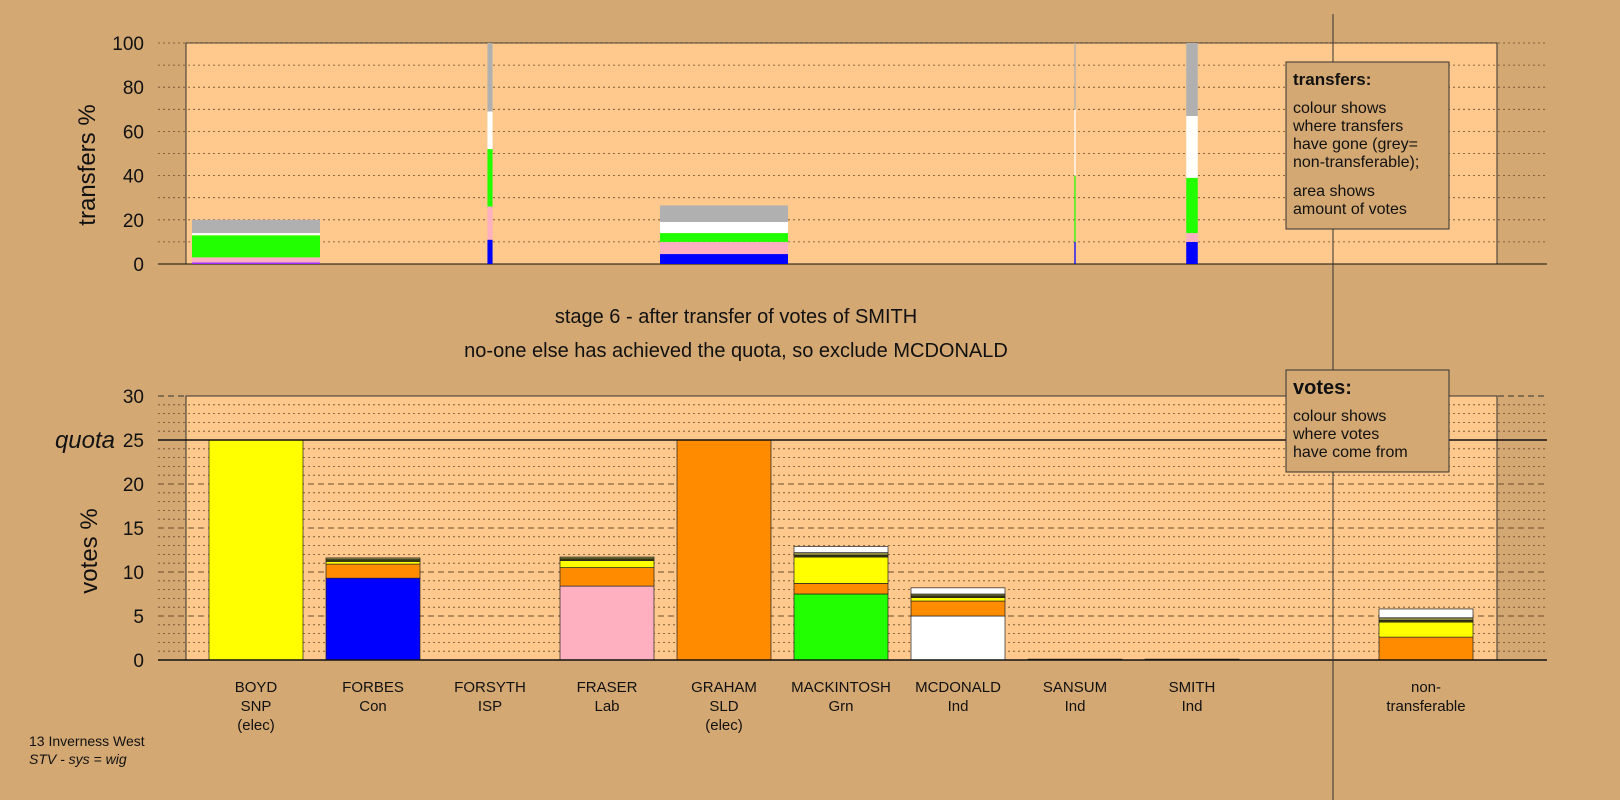 This screenshot has height=800, width=1620. I want to click on candidate-party: ISP, so click(490, 706).